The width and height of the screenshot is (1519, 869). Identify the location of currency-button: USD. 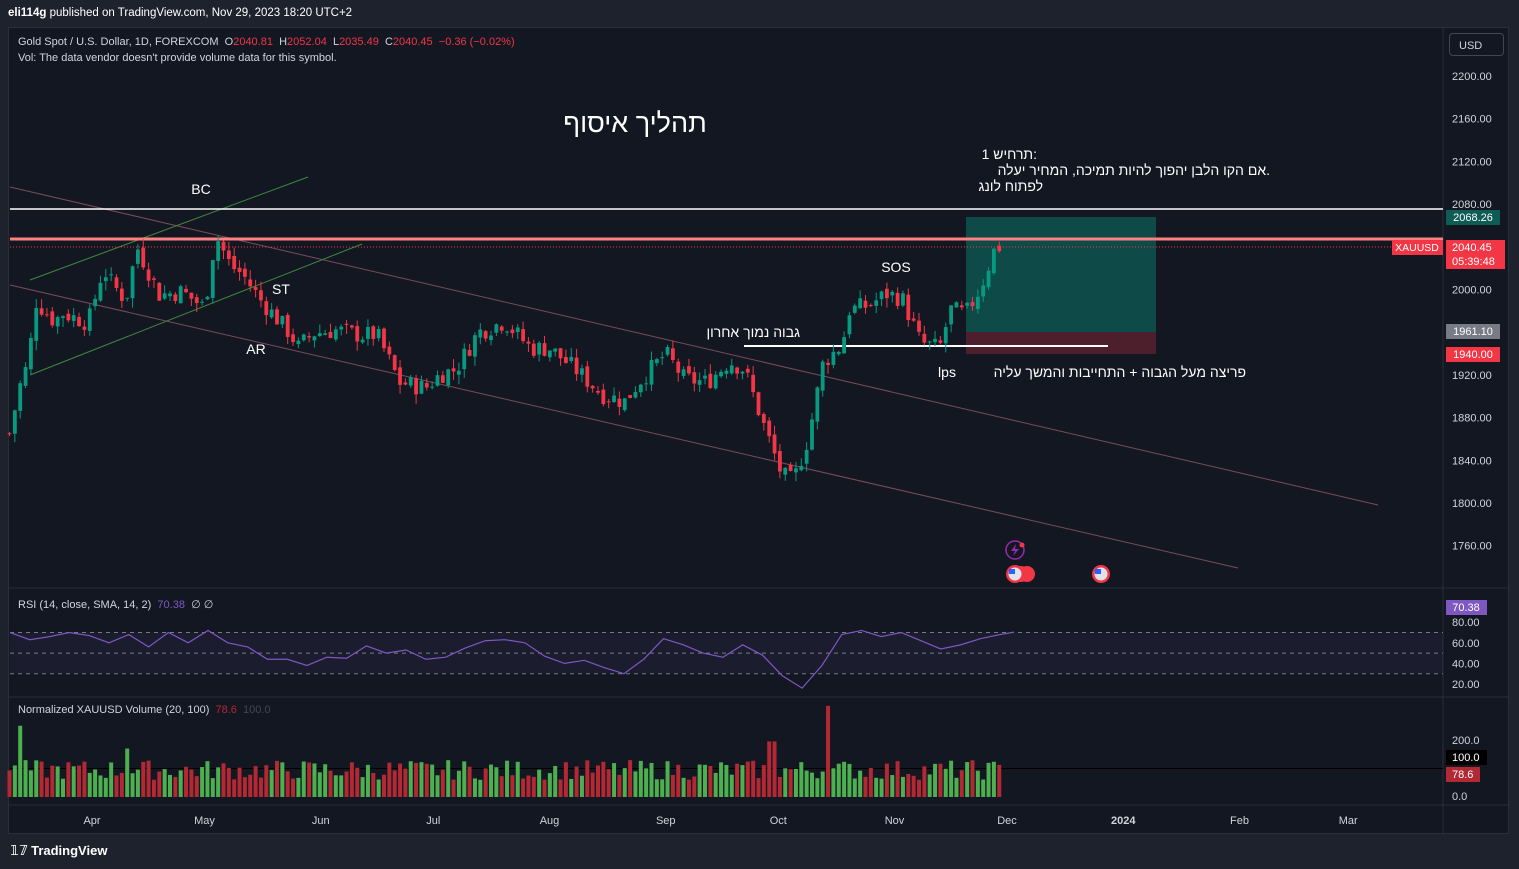
(1476, 44).